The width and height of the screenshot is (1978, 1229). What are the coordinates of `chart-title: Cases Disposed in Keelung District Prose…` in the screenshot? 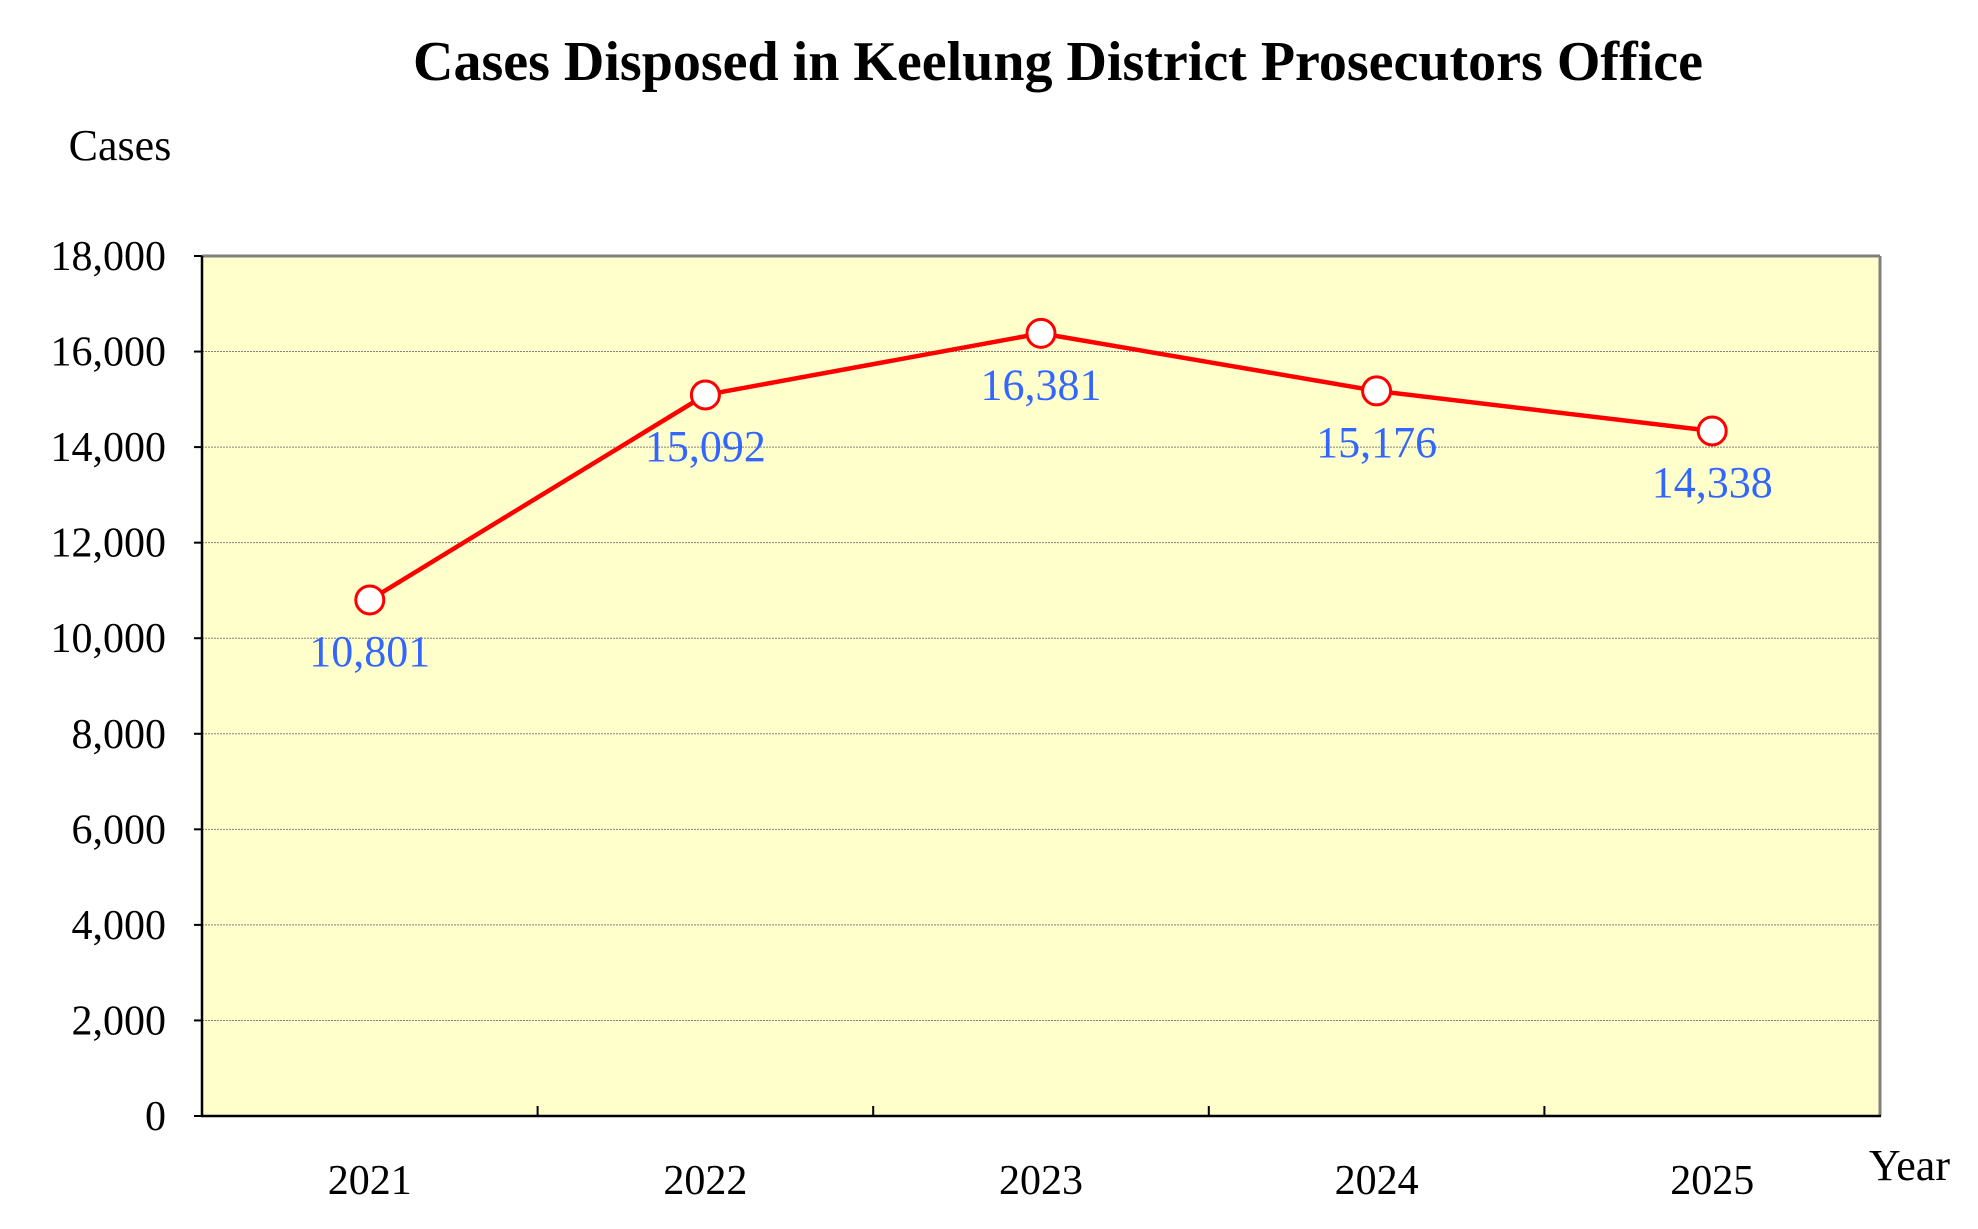 It's located at (1058, 62).